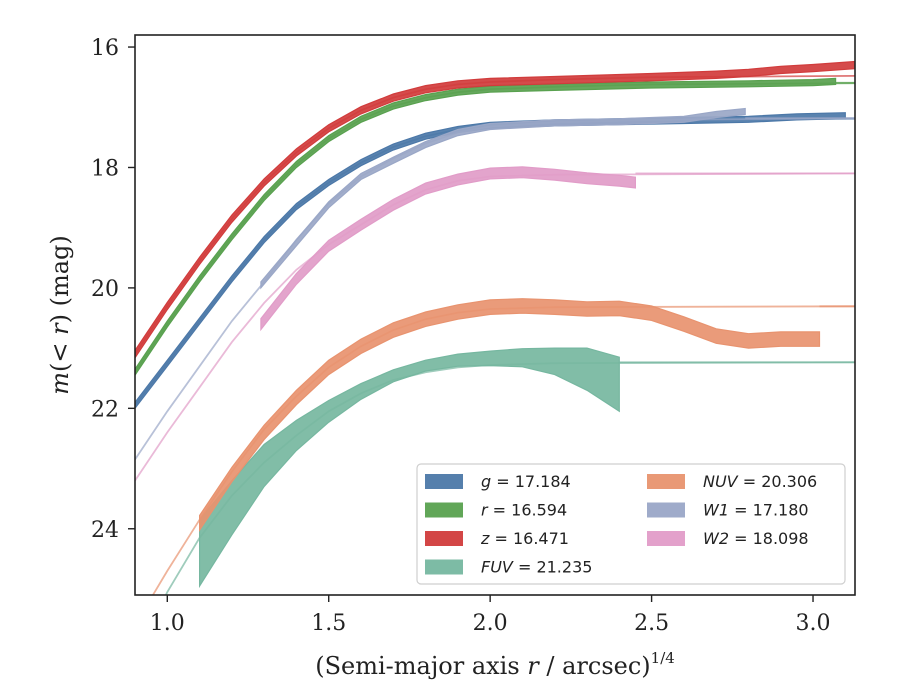 The image size is (900, 700). I want to click on x-tick-label: 1.5, so click(328, 623).